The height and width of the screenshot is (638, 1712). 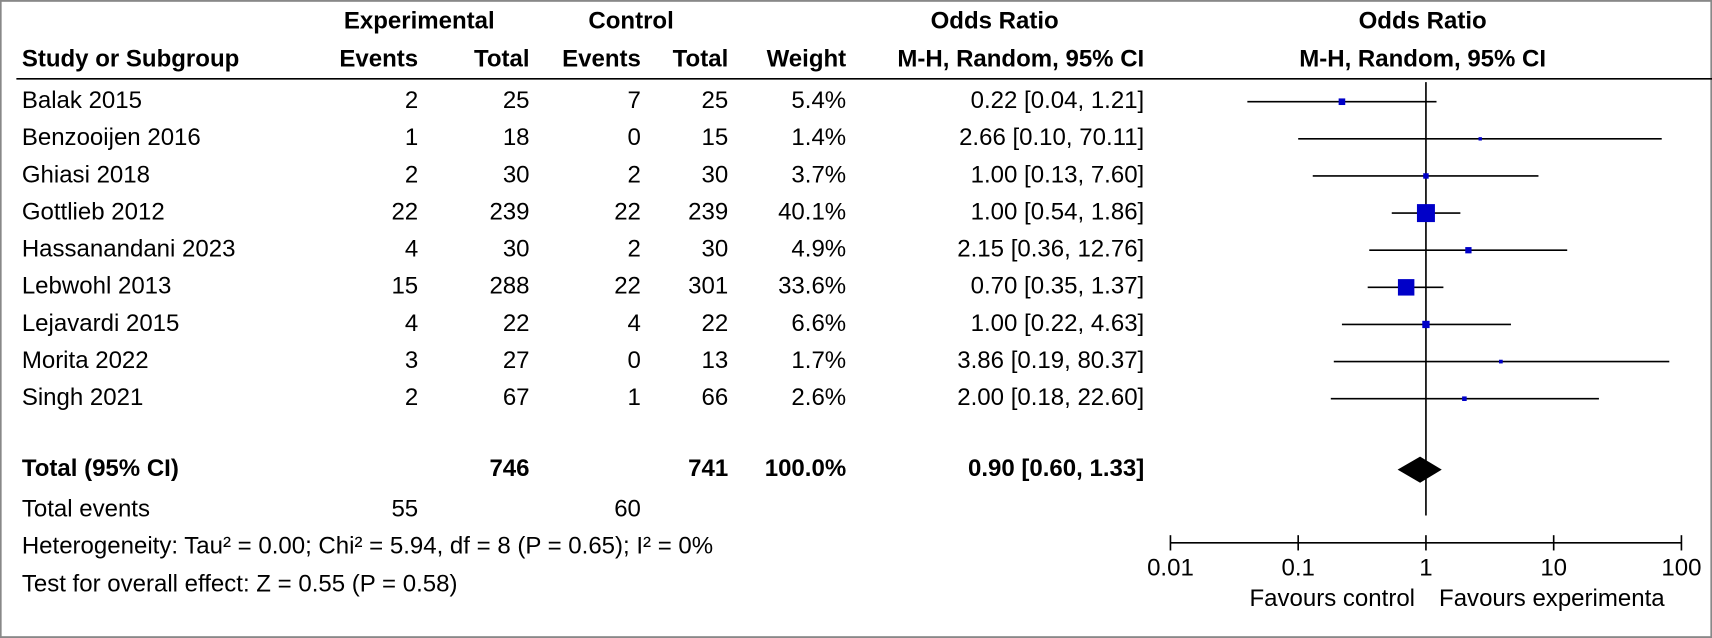 What do you see at coordinates (1050, 360) in the screenshot?
I see `ci-label: 3.86 [0.19, 80.37]` at bounding box center [1050, 360].